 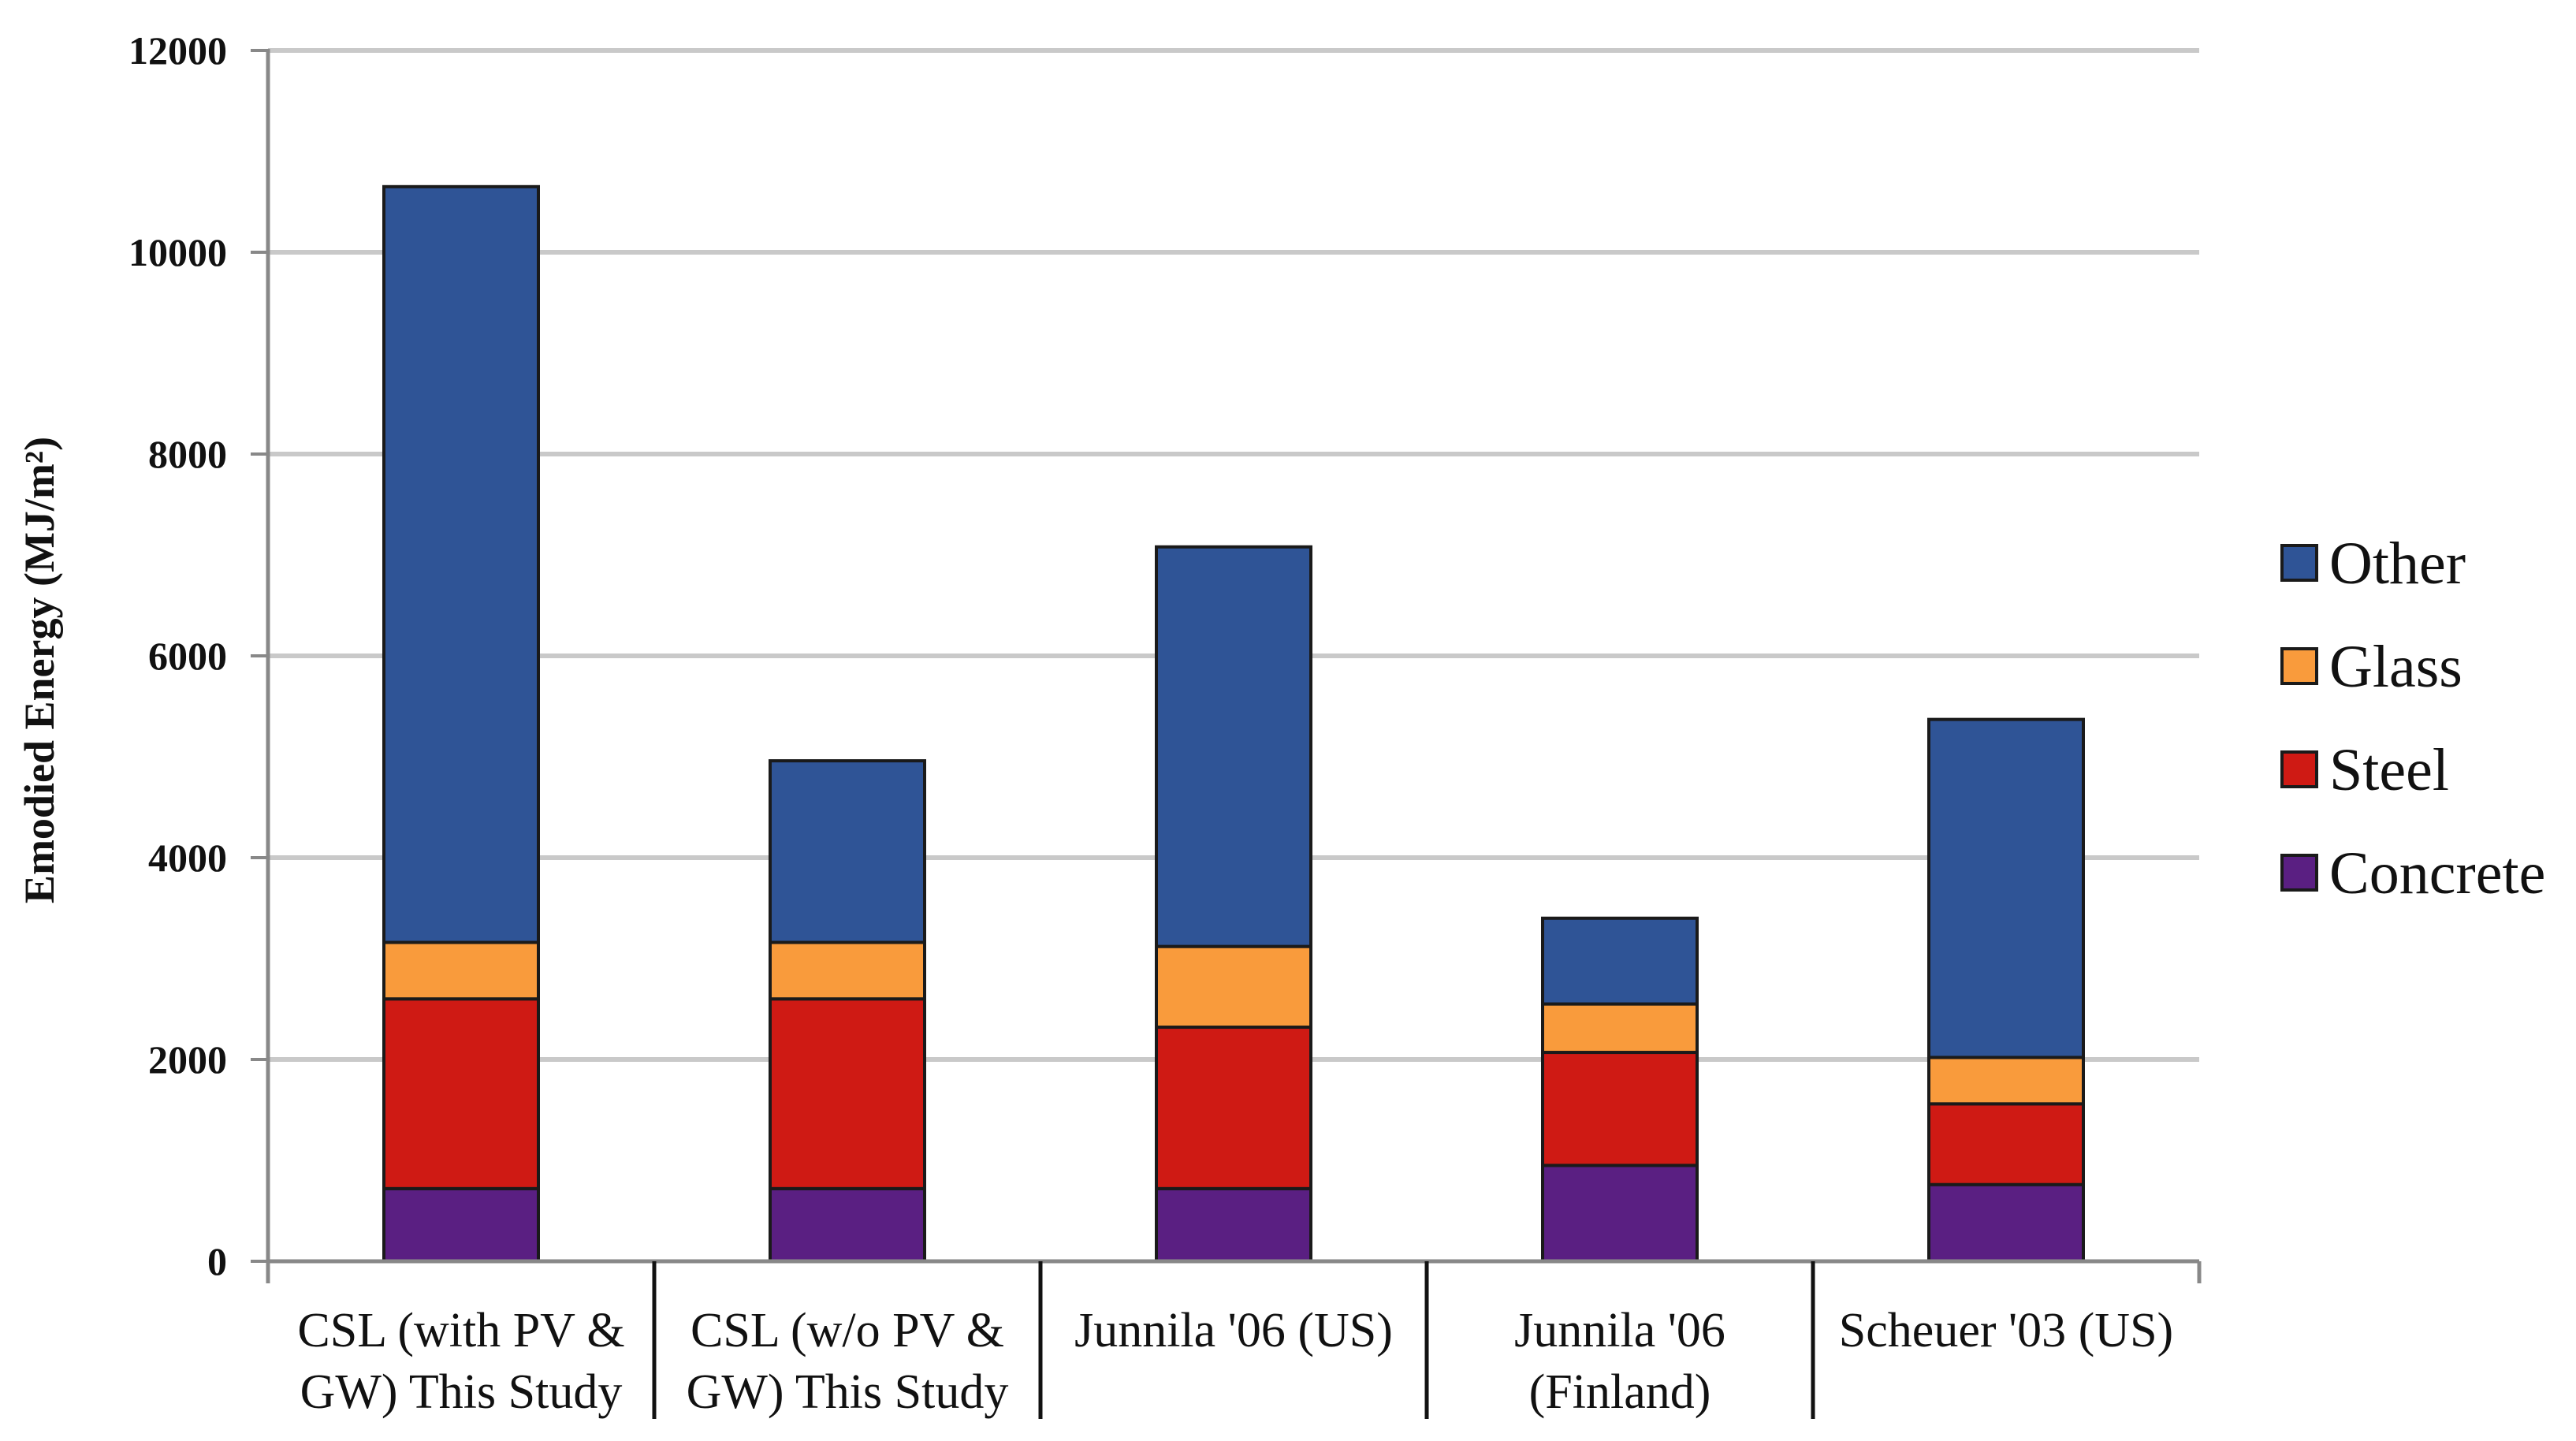 I want to click on x-category-label: Scheuer '03 (US), so click(x=2006, y=1330).